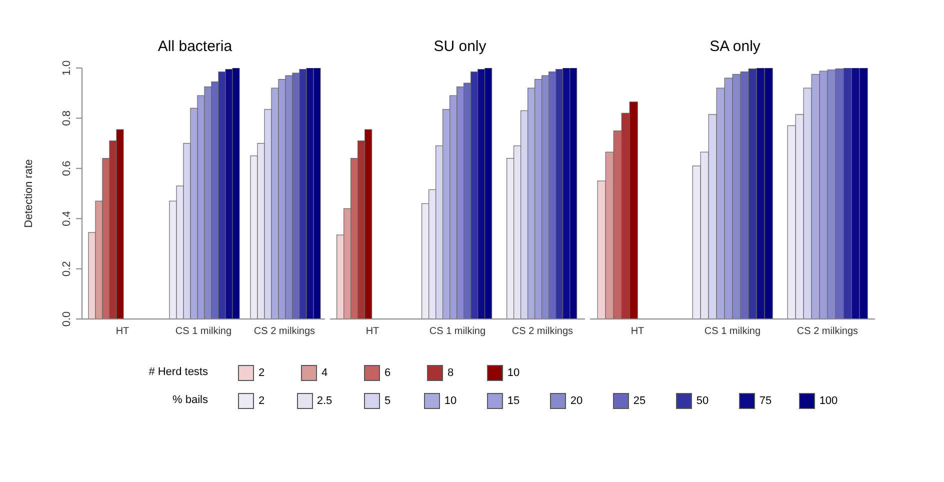  What do you see at coordinates (639, 401) in the screenshot?
I see `legend-label: 25` at bounding box center [639, 401].